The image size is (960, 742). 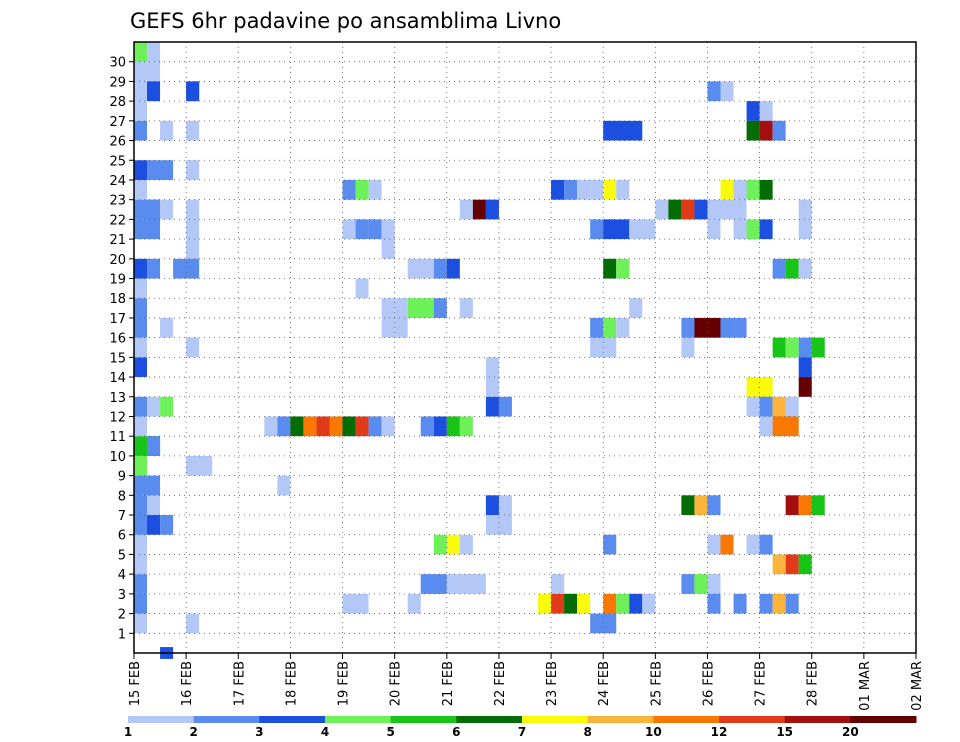 What do you see at coordinates (850, 732) in the screenshot?
I see `colorbar-label: 20` at bounding box center [850, 732].